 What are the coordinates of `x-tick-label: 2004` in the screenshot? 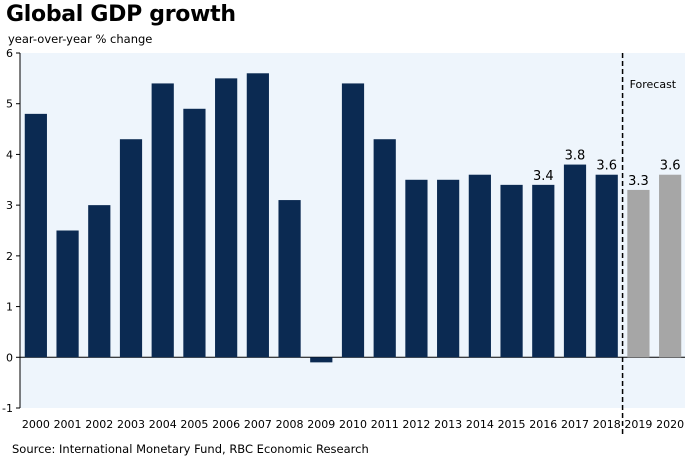 It's located at (163, 424).